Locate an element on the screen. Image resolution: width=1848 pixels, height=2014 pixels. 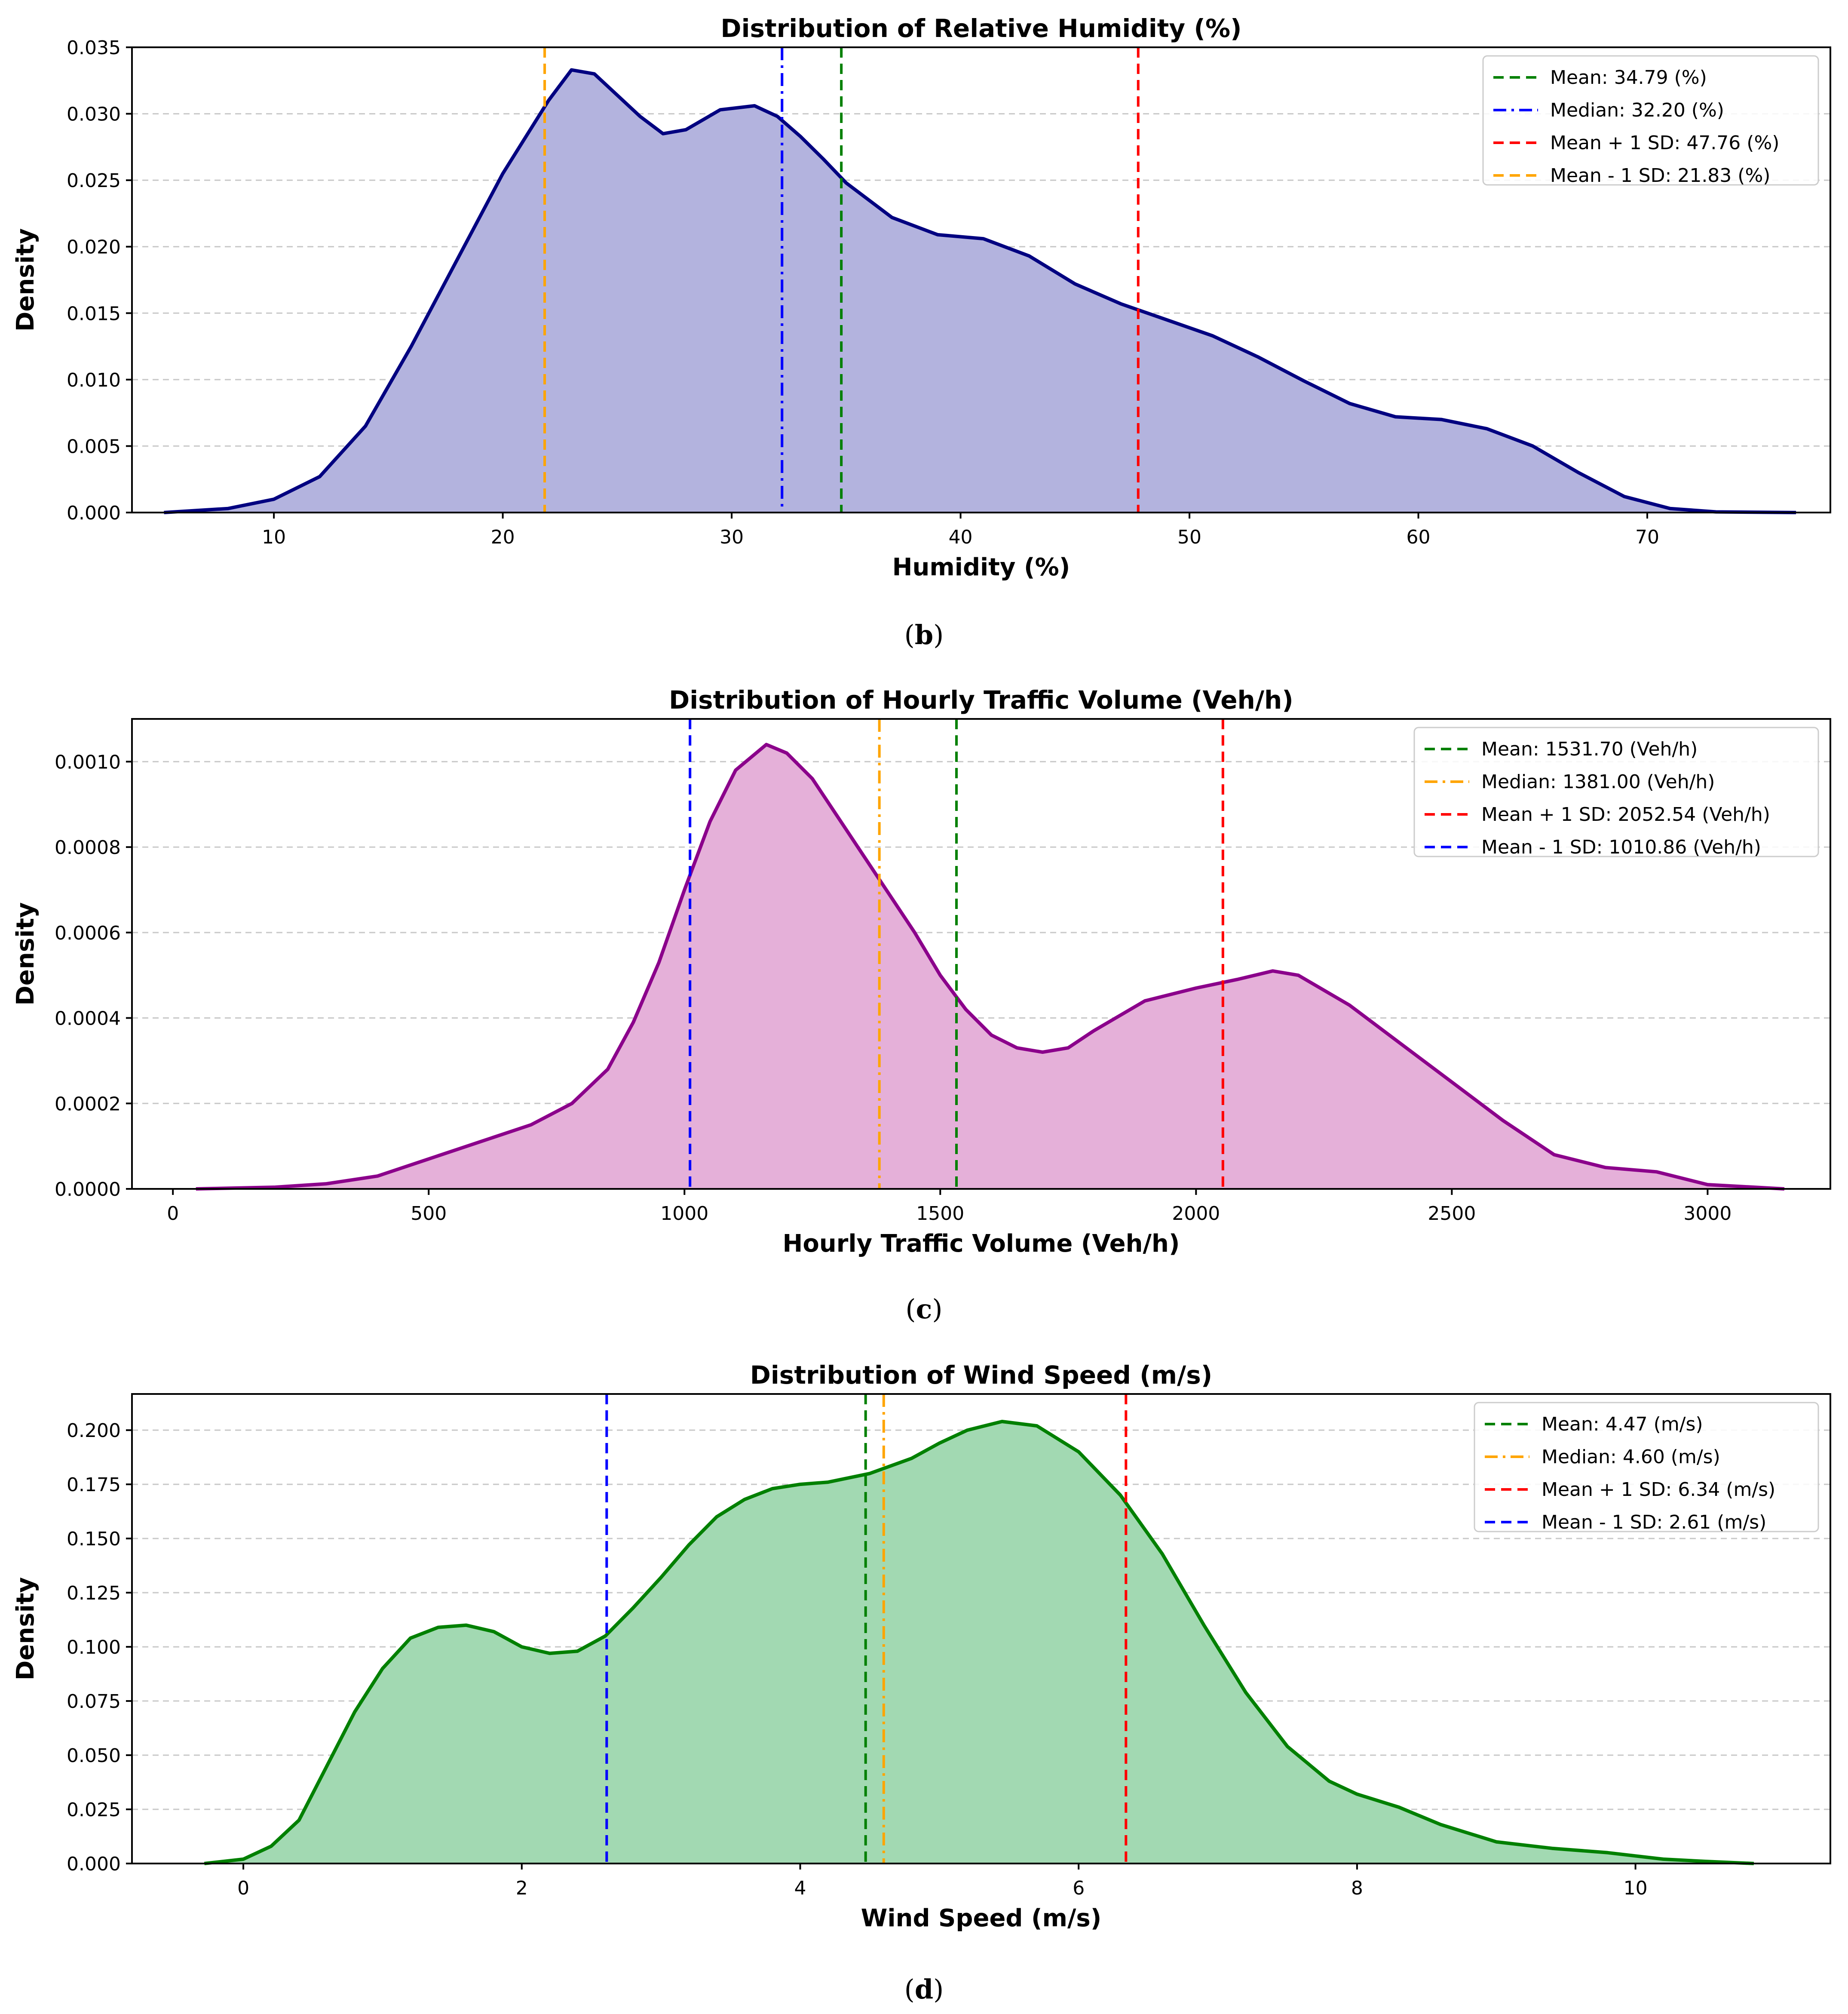
y-tick-label: 0.175 is located at coordinates (94, 1485).